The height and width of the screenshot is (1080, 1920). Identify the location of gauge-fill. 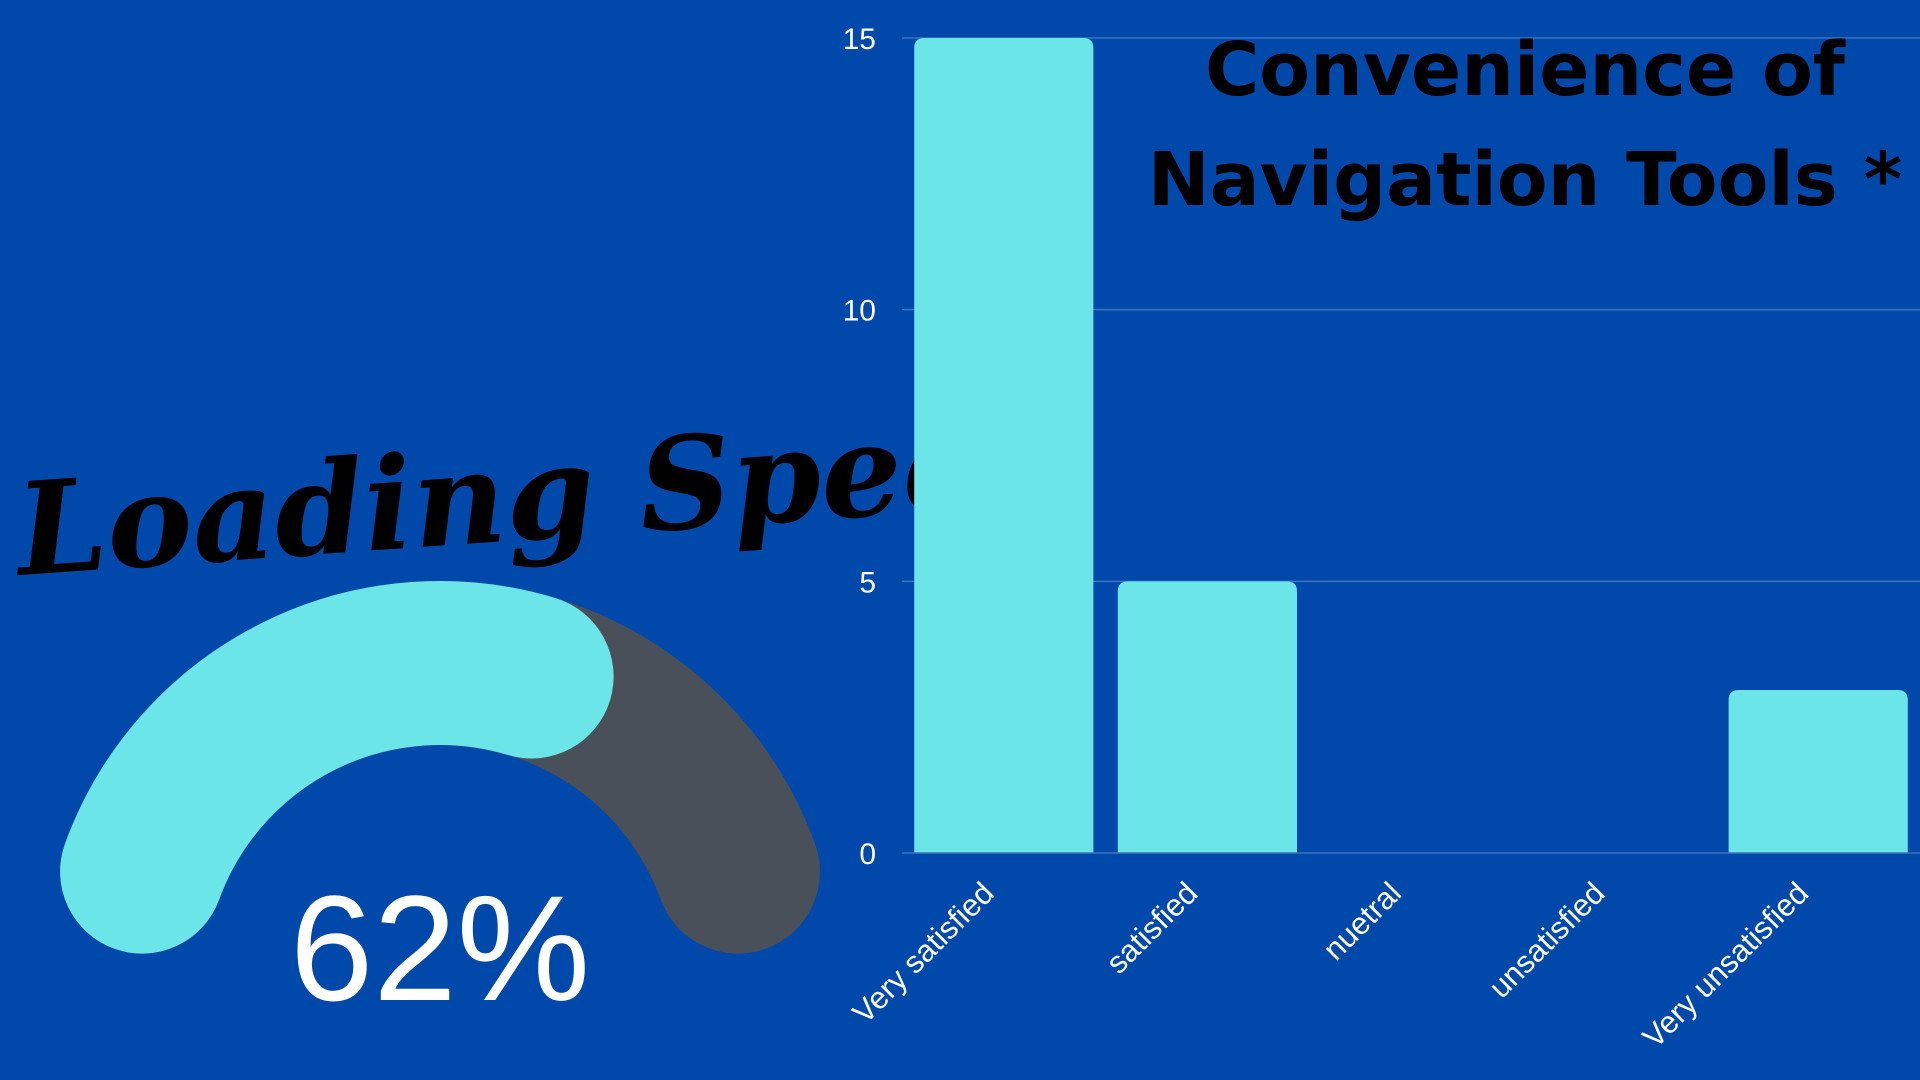
(337, 767).